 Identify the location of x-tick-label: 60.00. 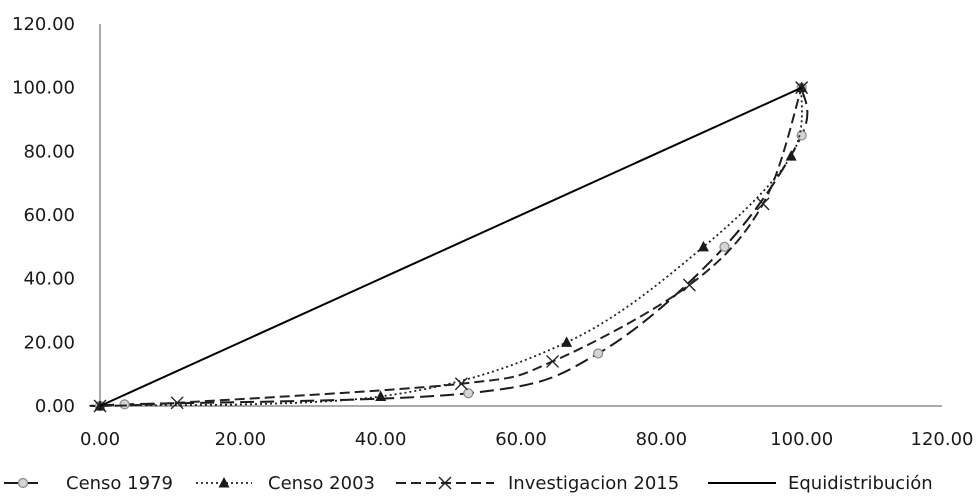
(521, 439).